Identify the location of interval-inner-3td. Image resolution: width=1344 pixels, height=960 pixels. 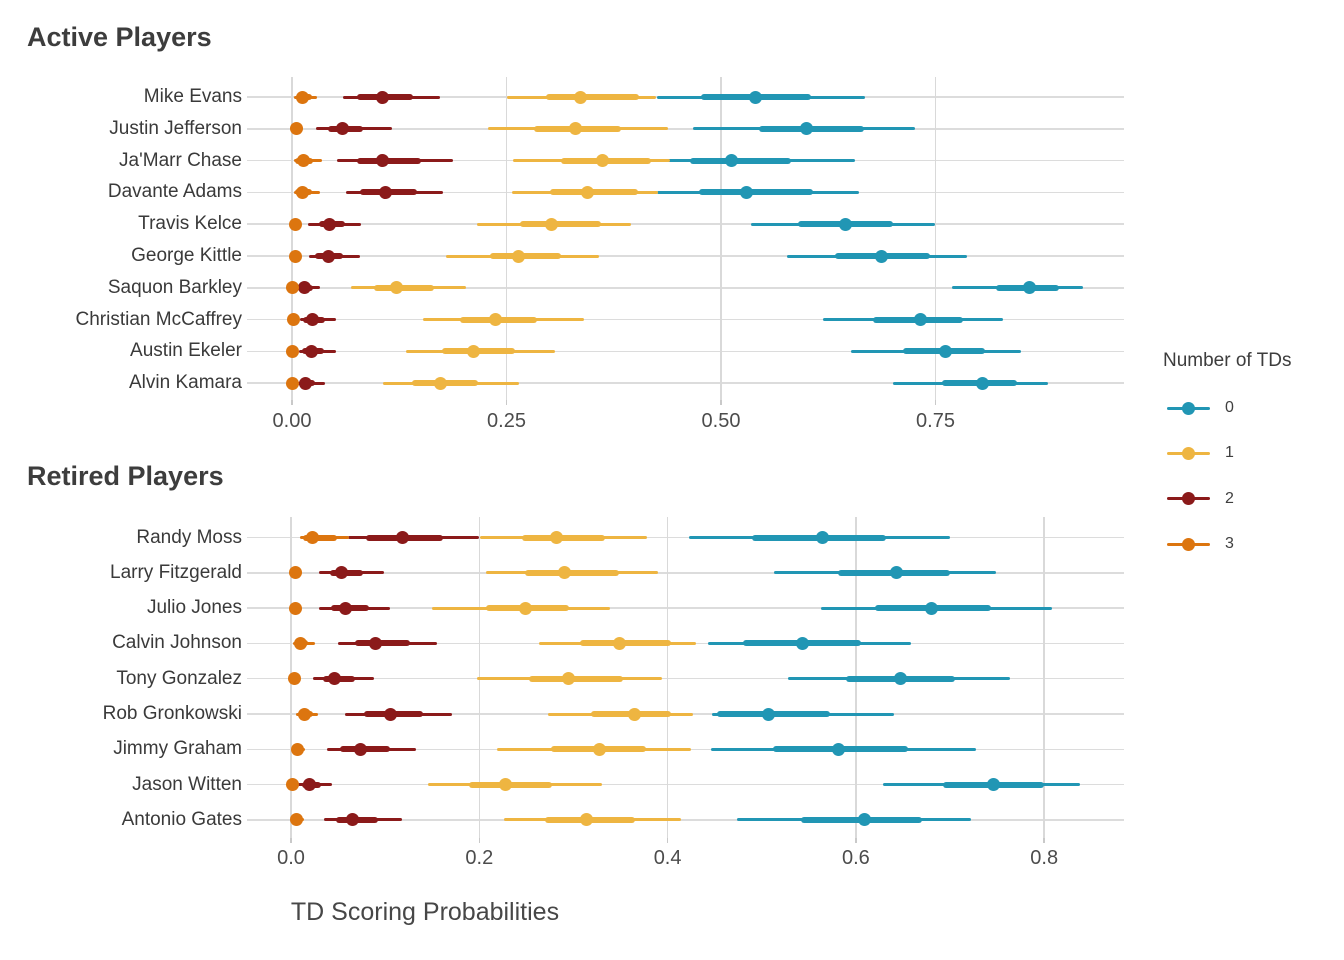
(320, 537).